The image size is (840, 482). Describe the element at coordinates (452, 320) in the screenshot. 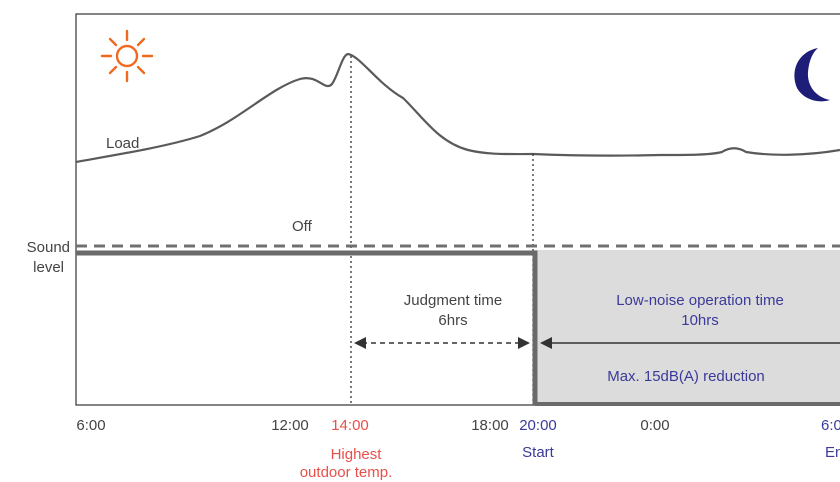

I see `judgment-hours-label: 6hrs` at that location.